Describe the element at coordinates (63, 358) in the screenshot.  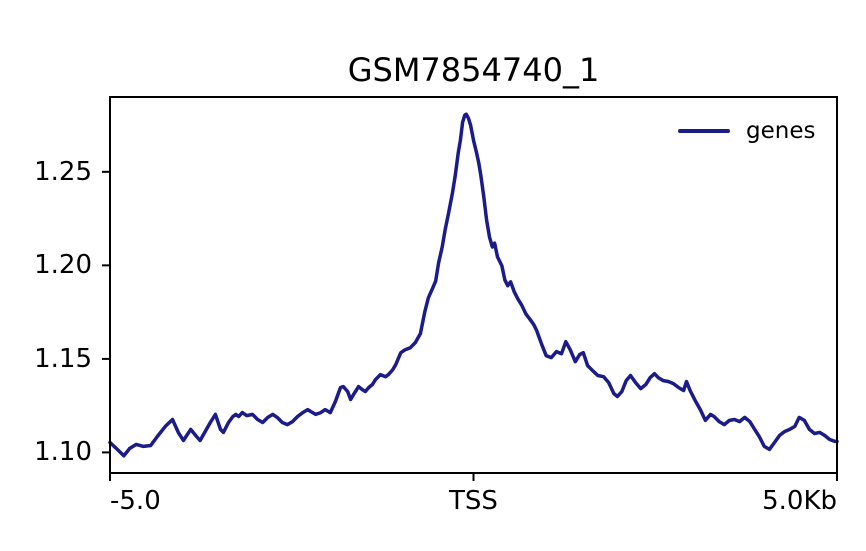
I see `y-tick-label-1-15: 1.15` at that location.